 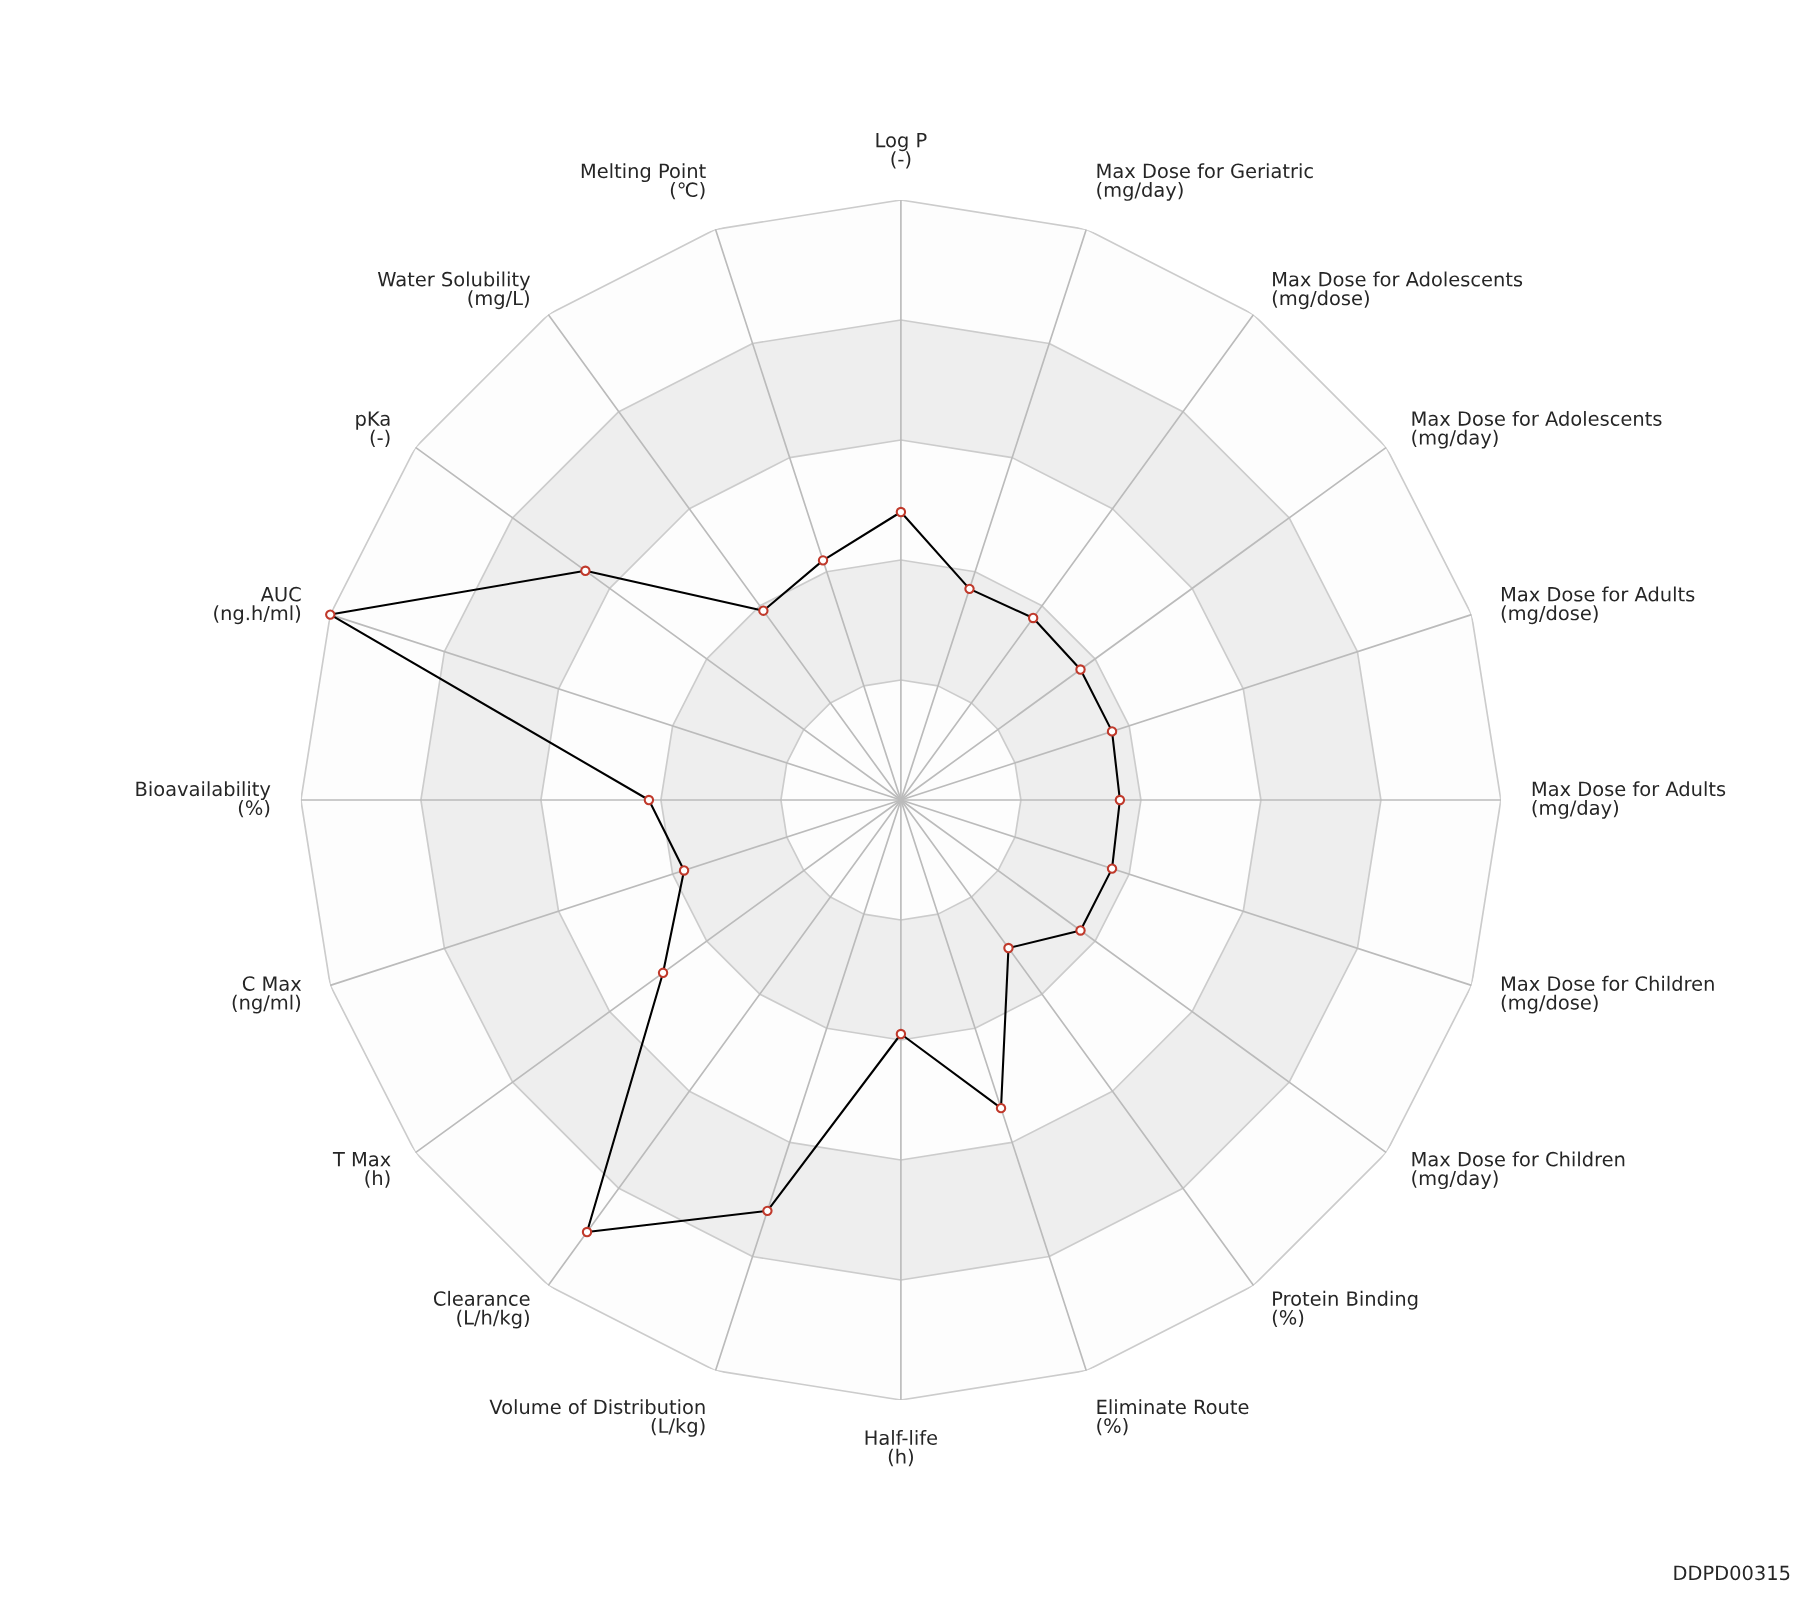 I want to click on spoke-label: Max Dose for Adolescents (mg/dose), so click(x=1397, y=290).